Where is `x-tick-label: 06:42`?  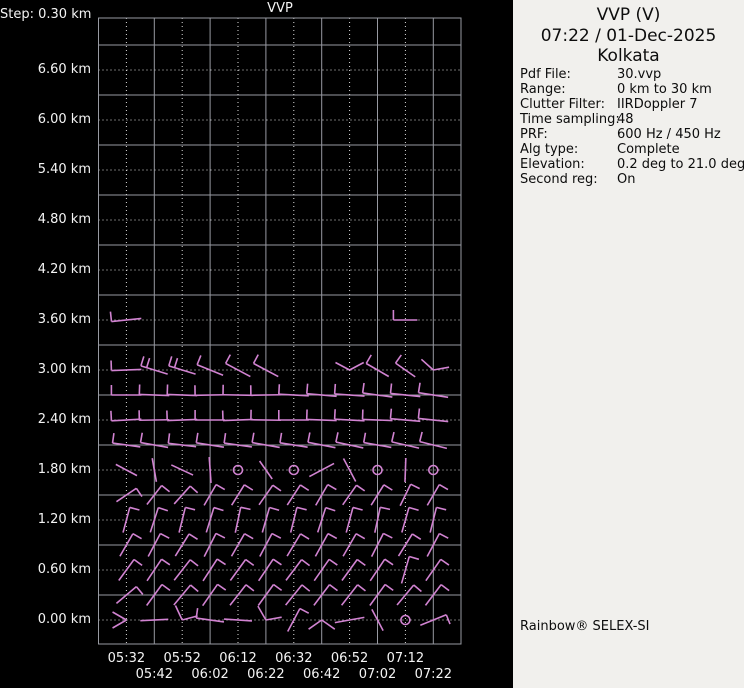 x-tick-label: 06:42 is located at coordinates (321, 674).